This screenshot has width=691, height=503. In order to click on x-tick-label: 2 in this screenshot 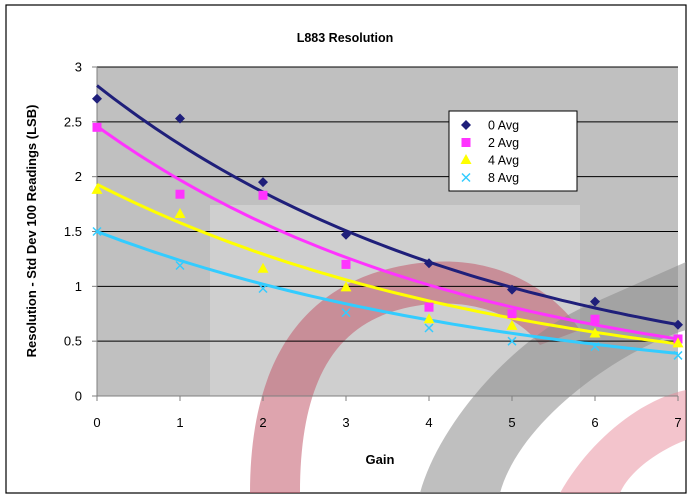, I will do `click(262, 422)`.